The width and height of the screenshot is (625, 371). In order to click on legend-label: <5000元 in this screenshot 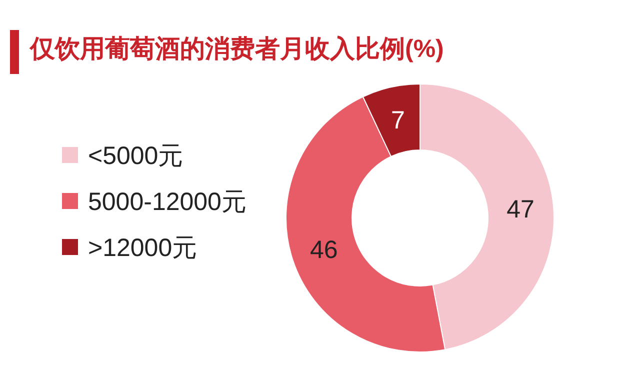, I will do `click(136, 156)`.